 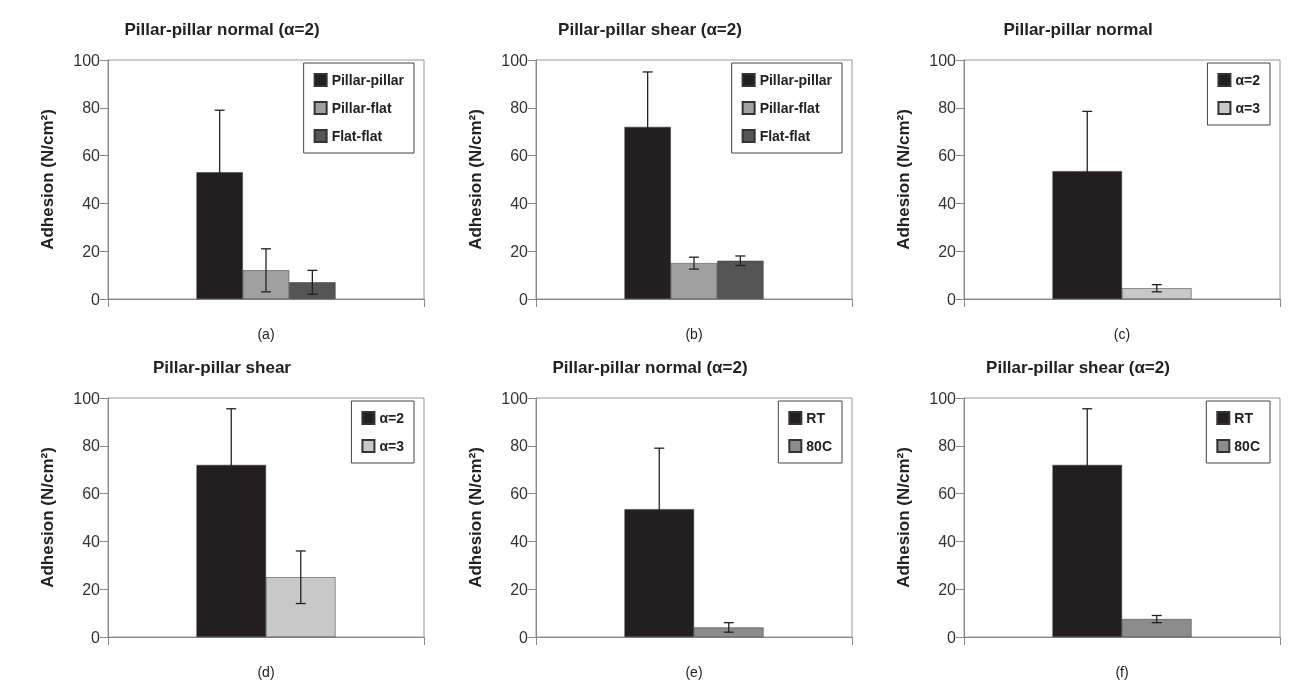 What do you see at coordinates (1122, 334) in the screenshot?
I see `x-axis-title: (c)` at bounding box center [1122, 334].